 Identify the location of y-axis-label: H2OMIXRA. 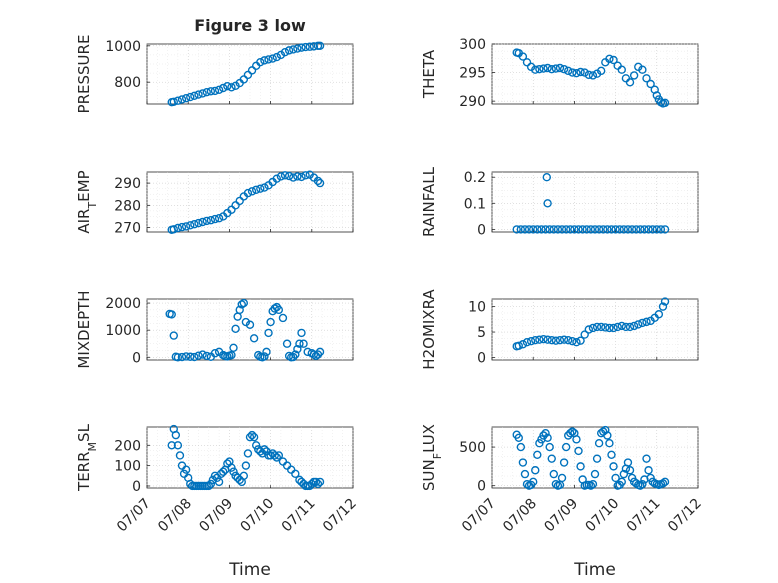
(429, 329).